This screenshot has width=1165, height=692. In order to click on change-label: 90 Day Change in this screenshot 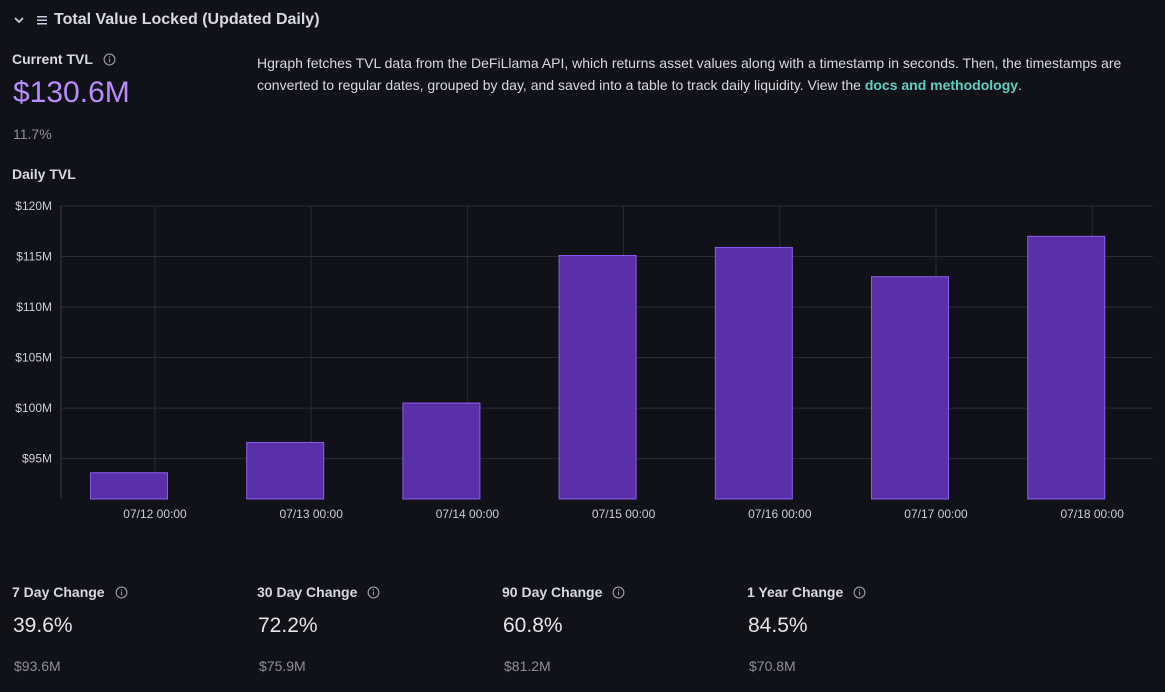, I will do `click(552, 592)`.